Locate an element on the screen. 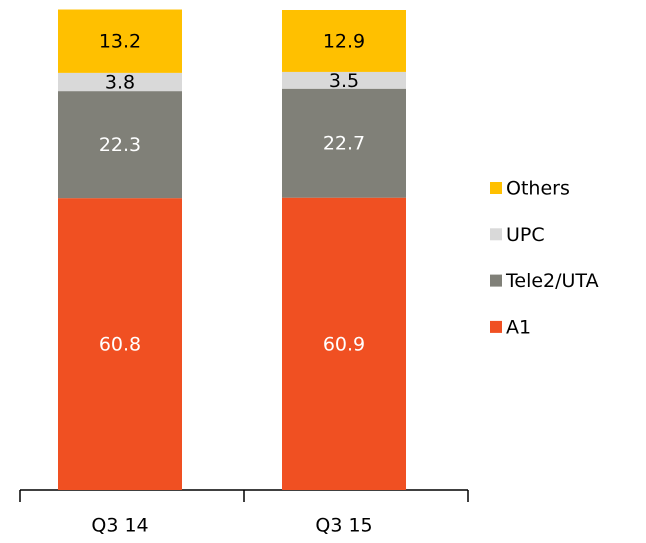 The height and width of the screenshot is (543, 646). data-label: 60.8 is located at coordinates (120, 345).